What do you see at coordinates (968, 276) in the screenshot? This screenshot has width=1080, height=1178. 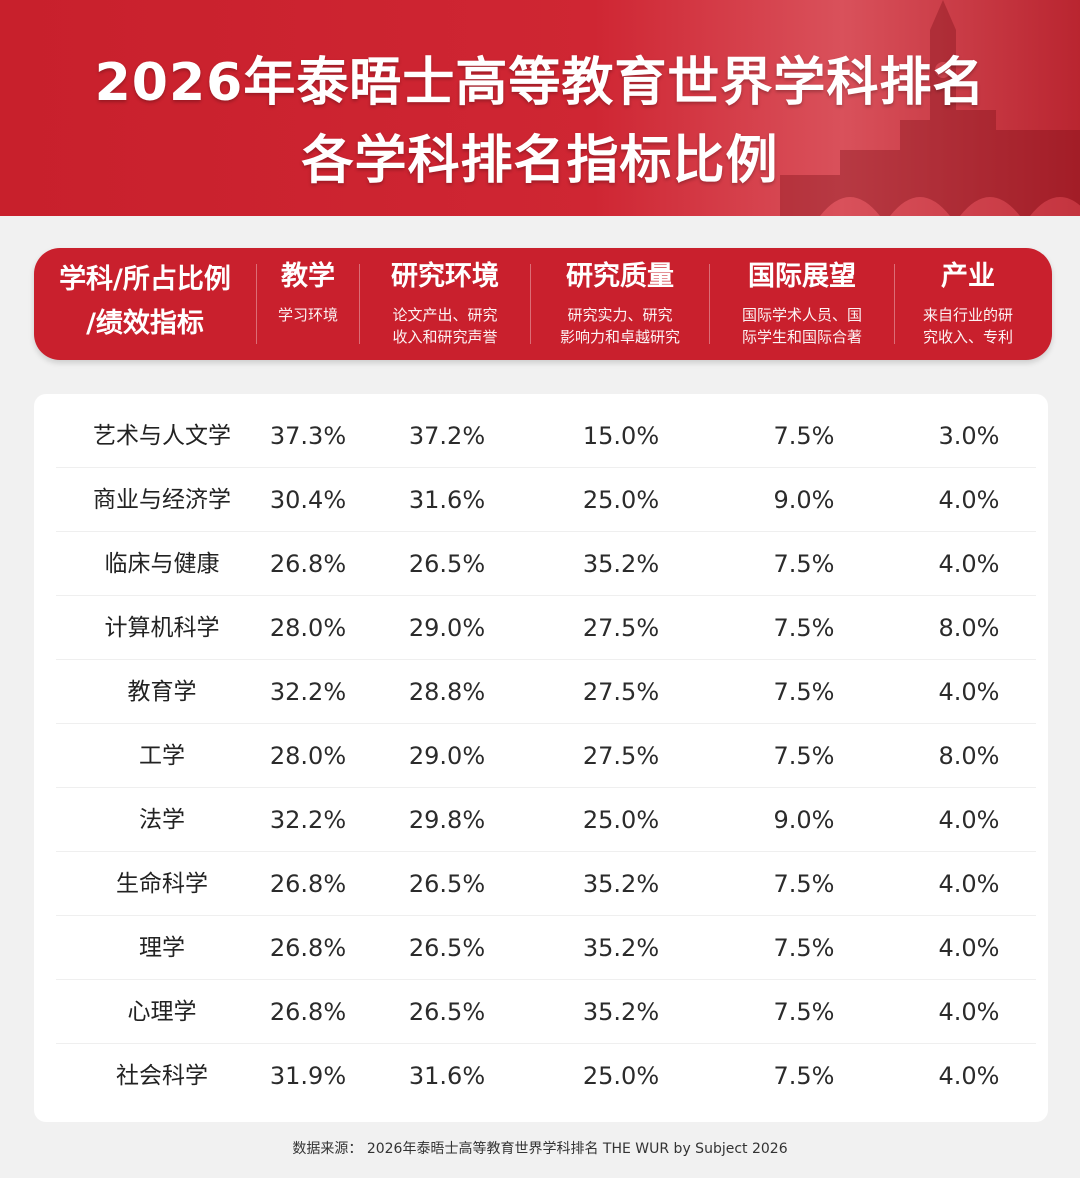 I see `header-industry-title: 产业` at bounding box center [968, 276].